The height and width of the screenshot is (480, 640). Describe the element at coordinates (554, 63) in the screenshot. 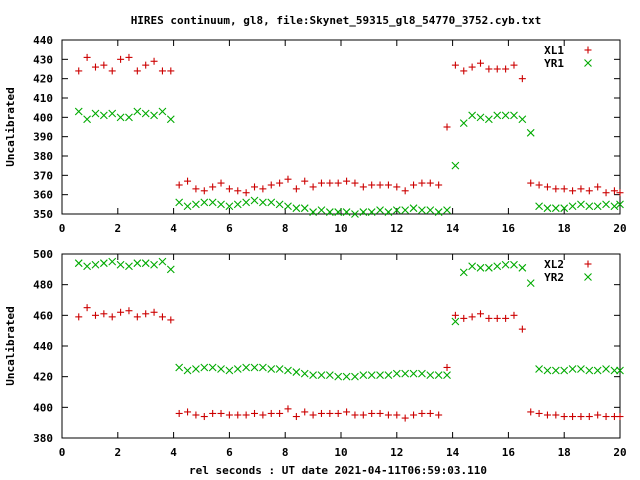

I see `legend-label: YR1` at that location.